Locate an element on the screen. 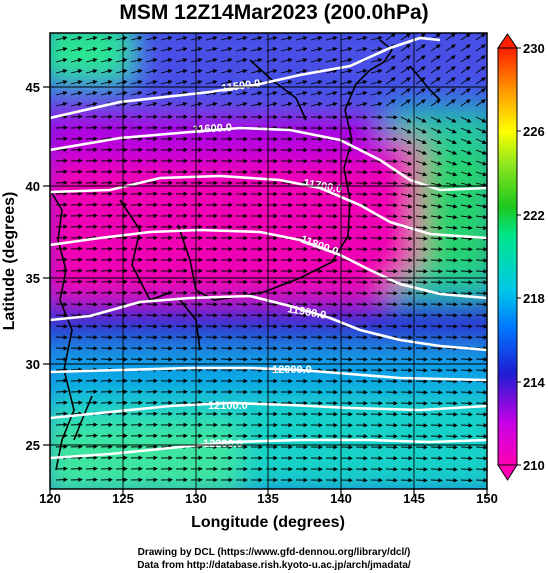 This screenshot has height=573, width=548. x-tick-labels: 120 125 130 135 140 145 150 is located at coordinates (268, 498).